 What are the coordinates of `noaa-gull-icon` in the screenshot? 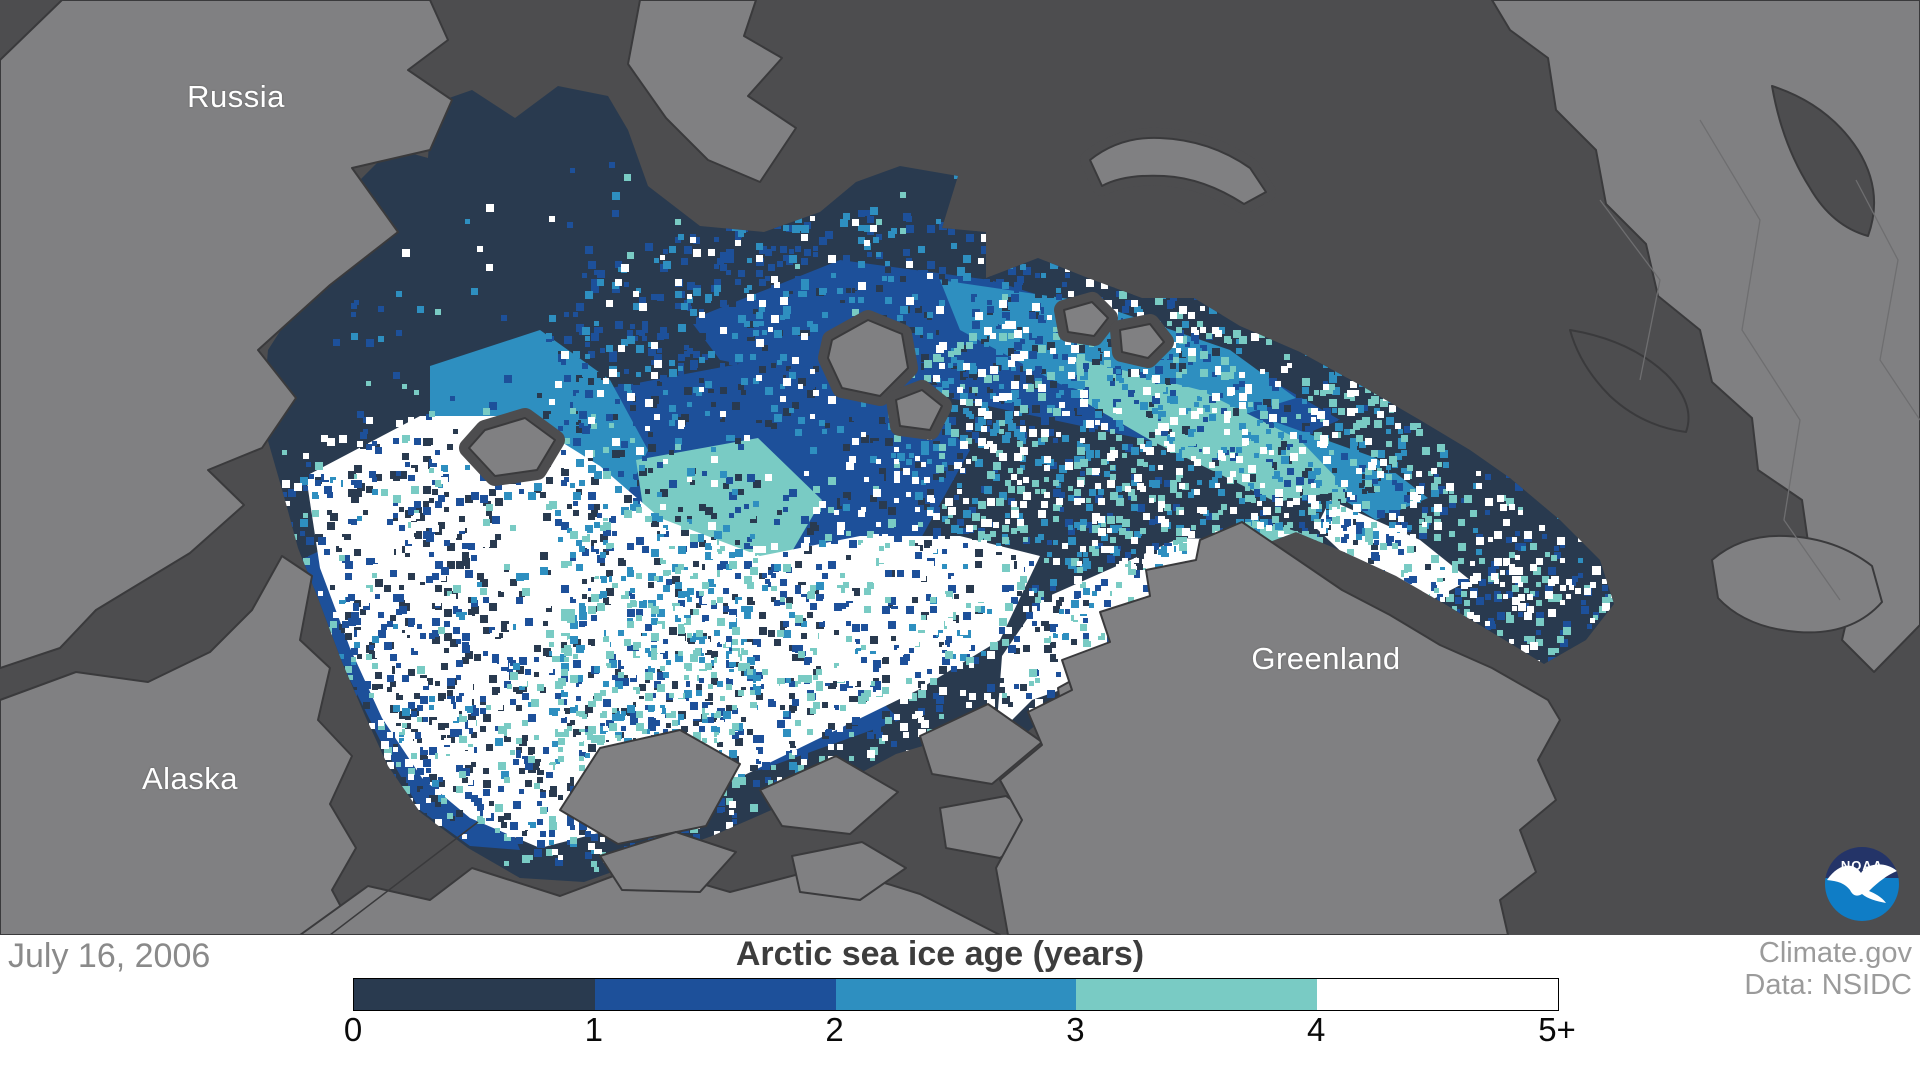 It's located at (1862, 883).